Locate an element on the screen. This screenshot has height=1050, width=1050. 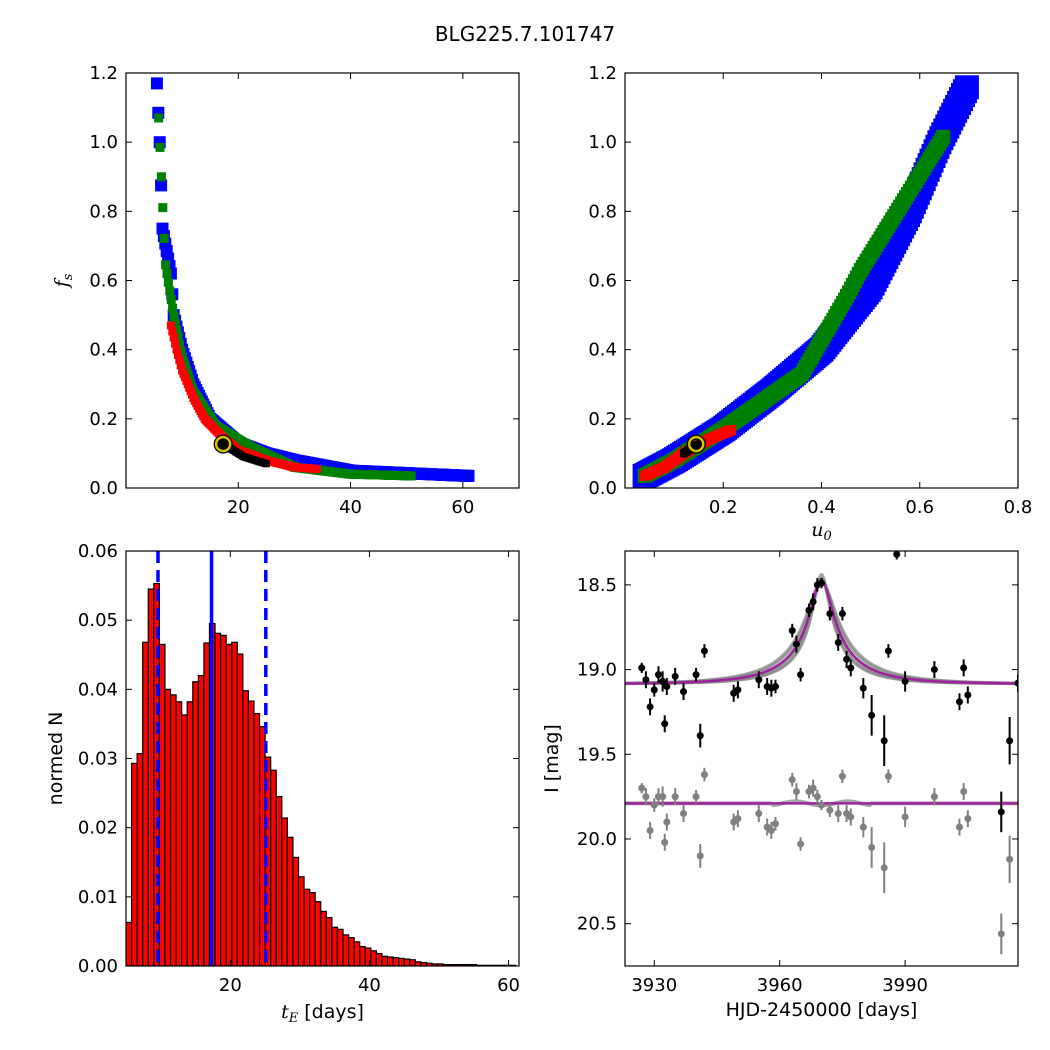
y-tick-label: 0.00 is located at coordinates (98, 966).